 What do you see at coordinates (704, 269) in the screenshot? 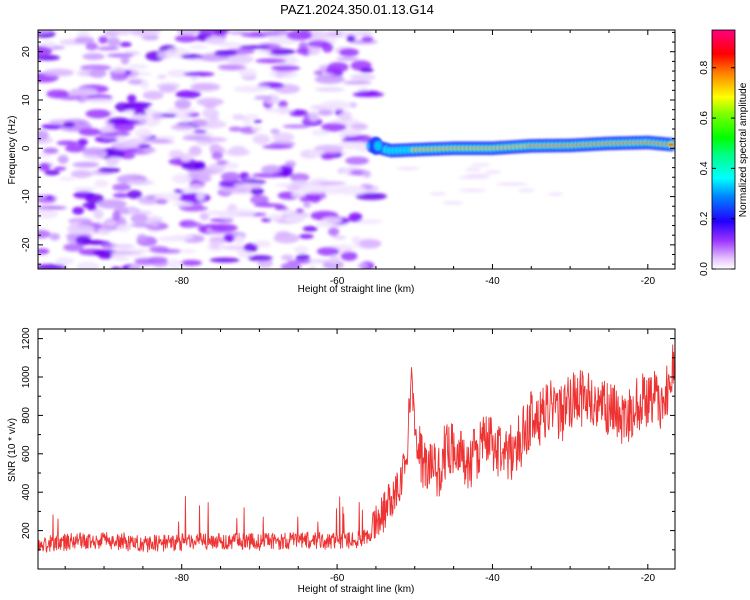
I see `colorbar-tick-label: 0.0` at bounding box center [704, 269].